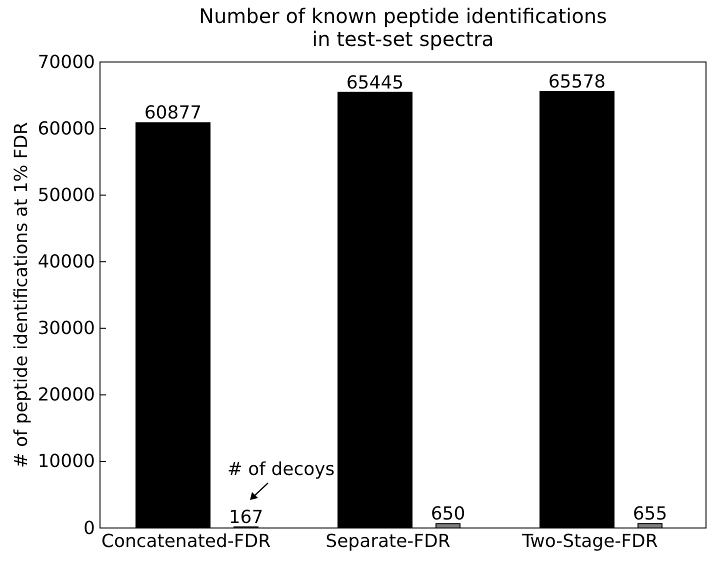 Image resolution: width=716 pixels, height=563 pixels. What do you see at coordinates (246, 517) in the screenshot?
I see `data-label: 167` at bounding box center [246, 517].